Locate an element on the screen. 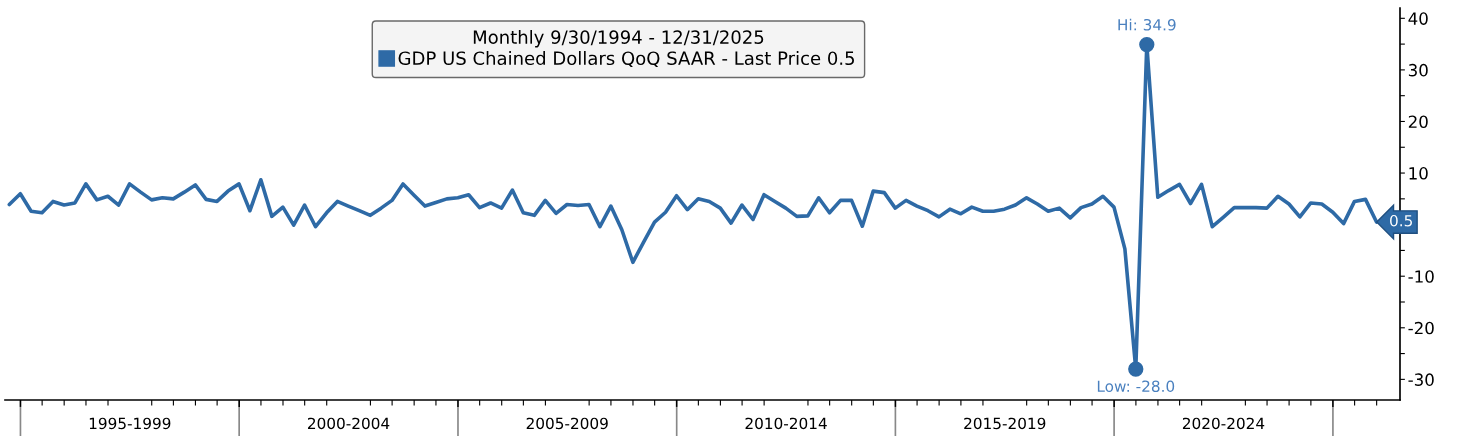 This screenshot has height=436, width=1461. legend-title: Monthly 9/30/1994 - 12/31/2025 is located at coordinates (618, 38).